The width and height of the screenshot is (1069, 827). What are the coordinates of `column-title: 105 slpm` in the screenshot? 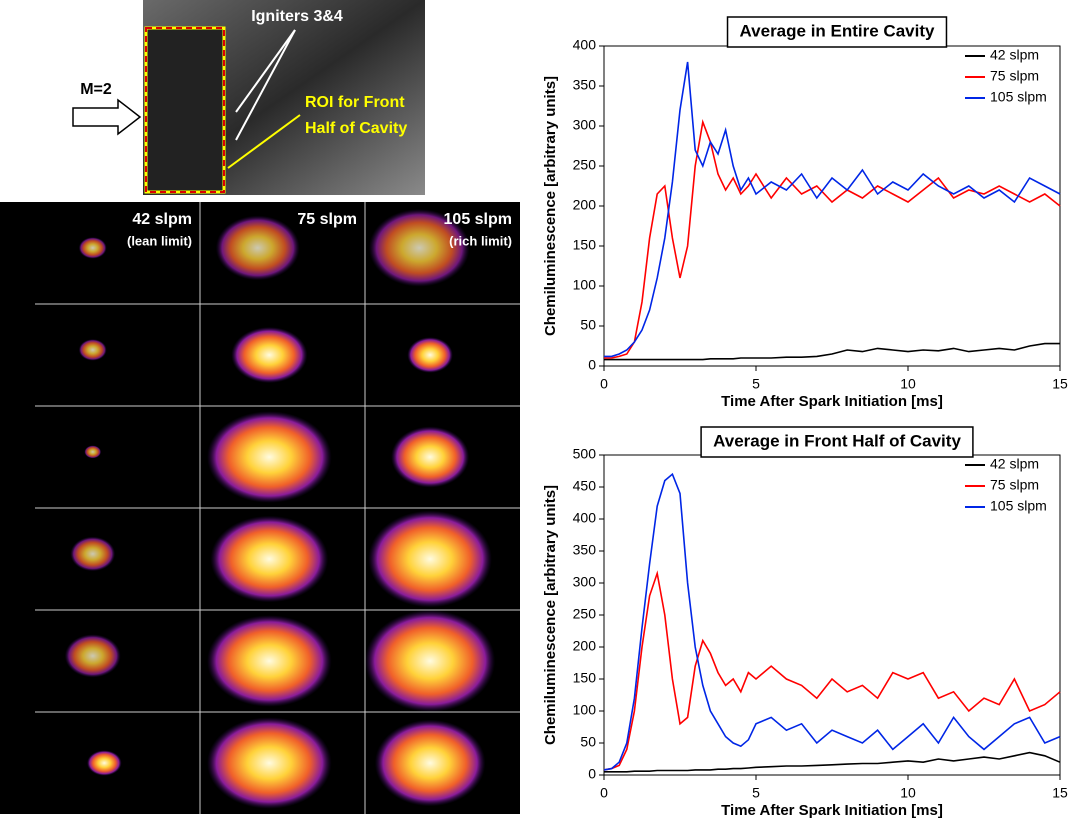 It's located at (478, 219).